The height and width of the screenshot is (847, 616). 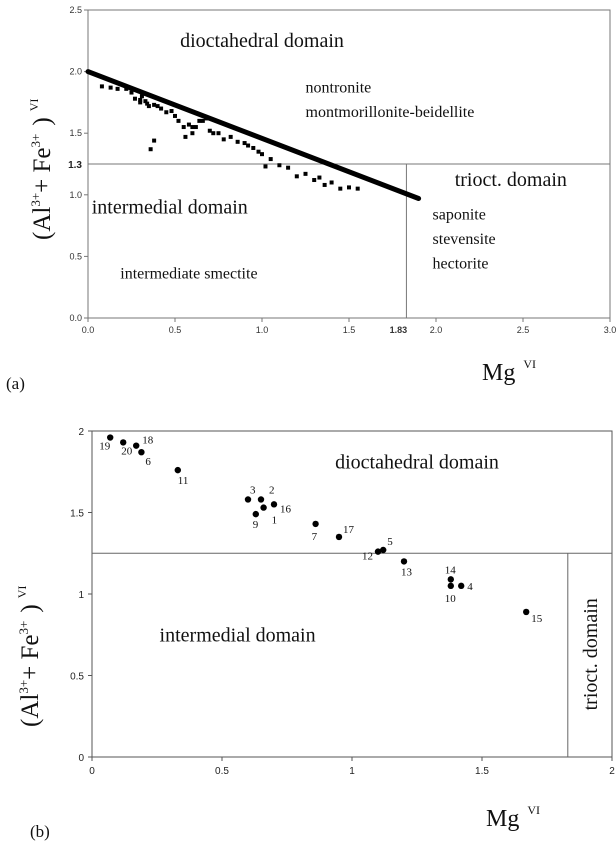 What do you see at coordinates (272, 490) in the screenshot?
I see `point-label: 2` at bounding box center [272, 490].